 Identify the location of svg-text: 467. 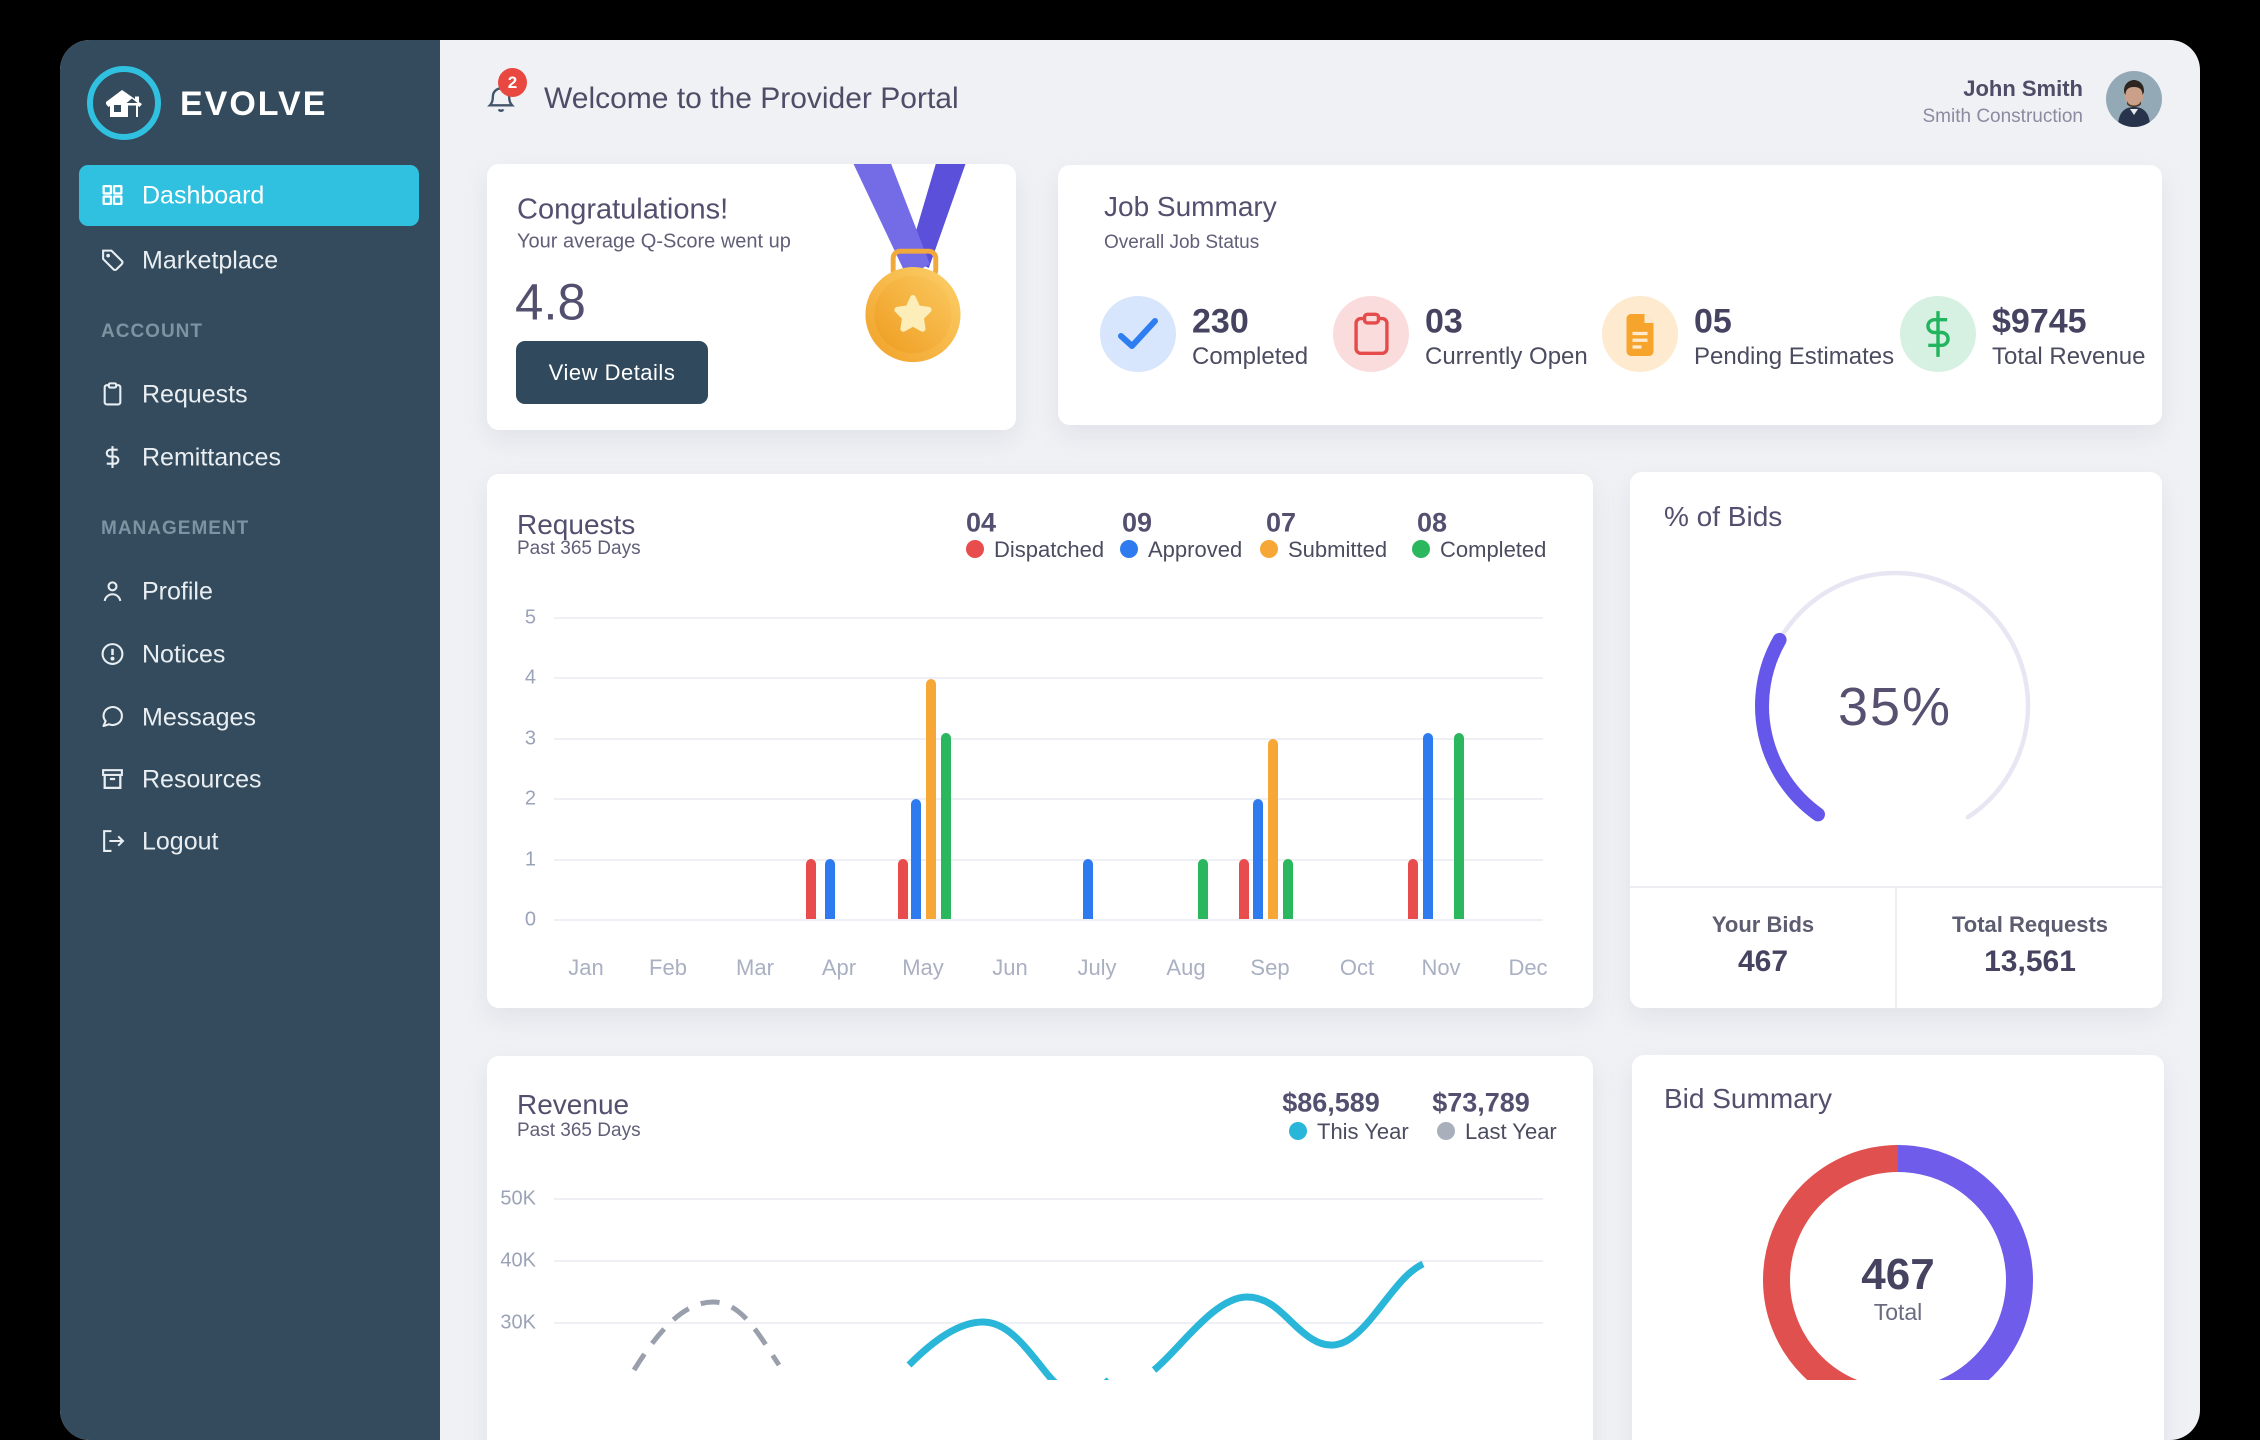
(1897, 1274).